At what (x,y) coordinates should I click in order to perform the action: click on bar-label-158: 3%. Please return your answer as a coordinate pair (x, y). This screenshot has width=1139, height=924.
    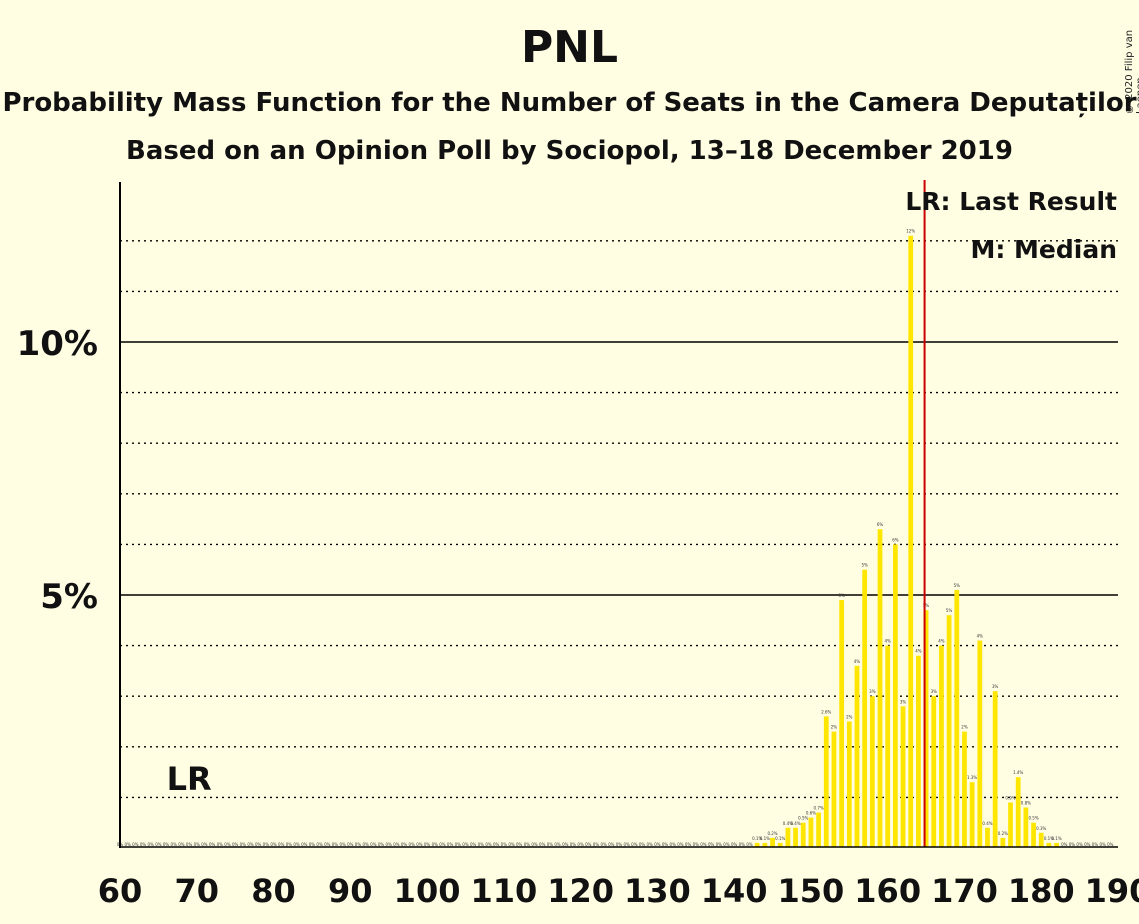
    Looking at the image, I should click on (872, 691).